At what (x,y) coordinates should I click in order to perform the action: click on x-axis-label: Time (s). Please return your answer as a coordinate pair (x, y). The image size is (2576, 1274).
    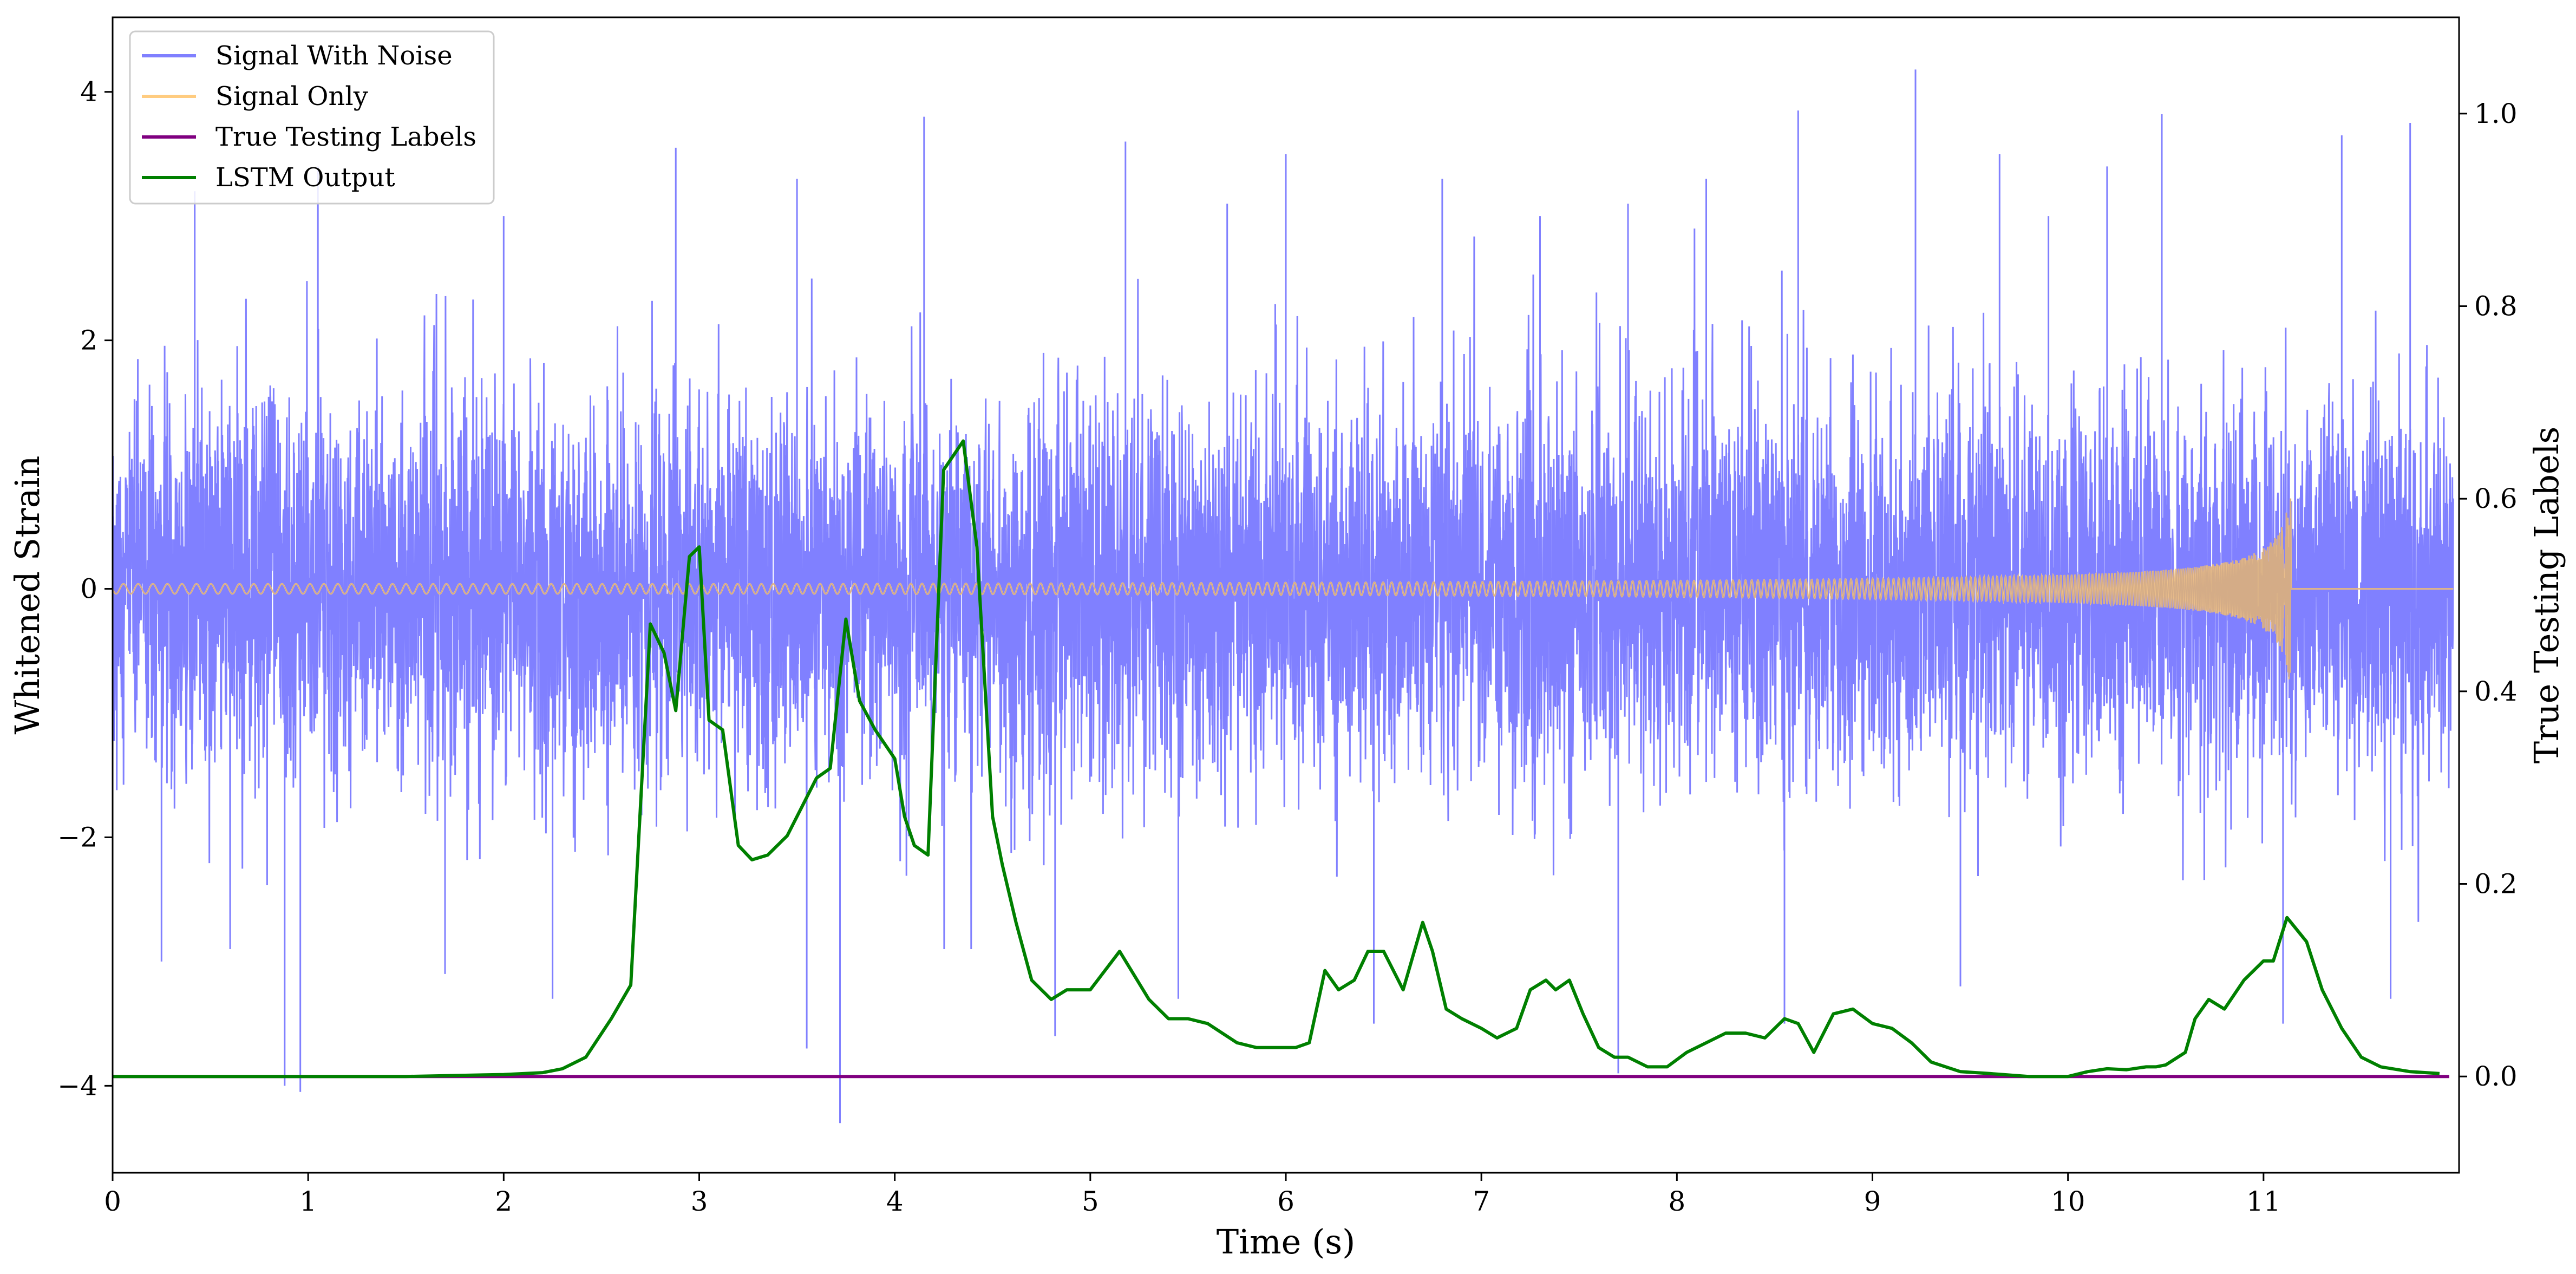
    Looking at the image, I should click on (1287, 1242).